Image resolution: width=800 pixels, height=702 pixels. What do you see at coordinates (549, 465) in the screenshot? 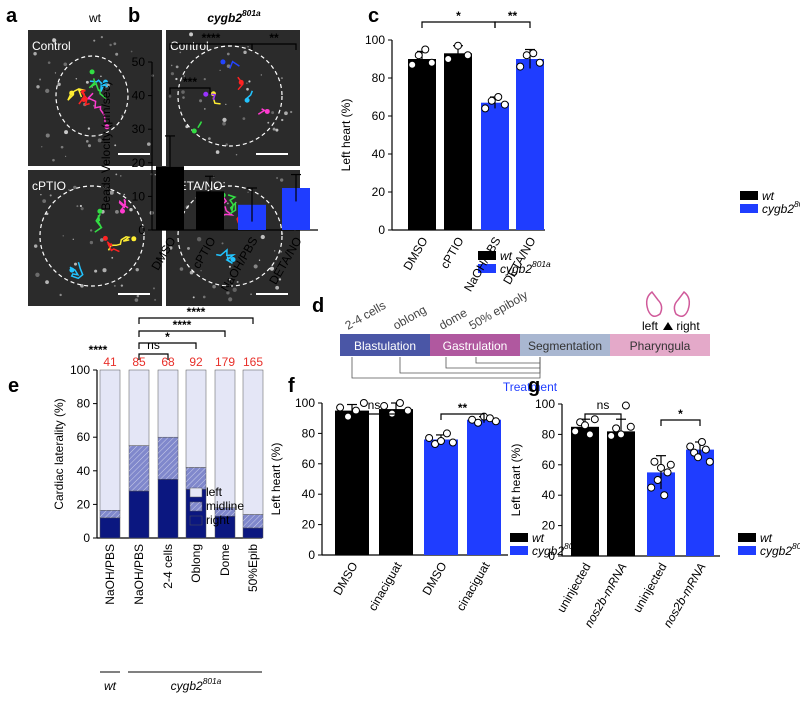
I see `y-tick-label: 60` at bounding box center [549, 465].